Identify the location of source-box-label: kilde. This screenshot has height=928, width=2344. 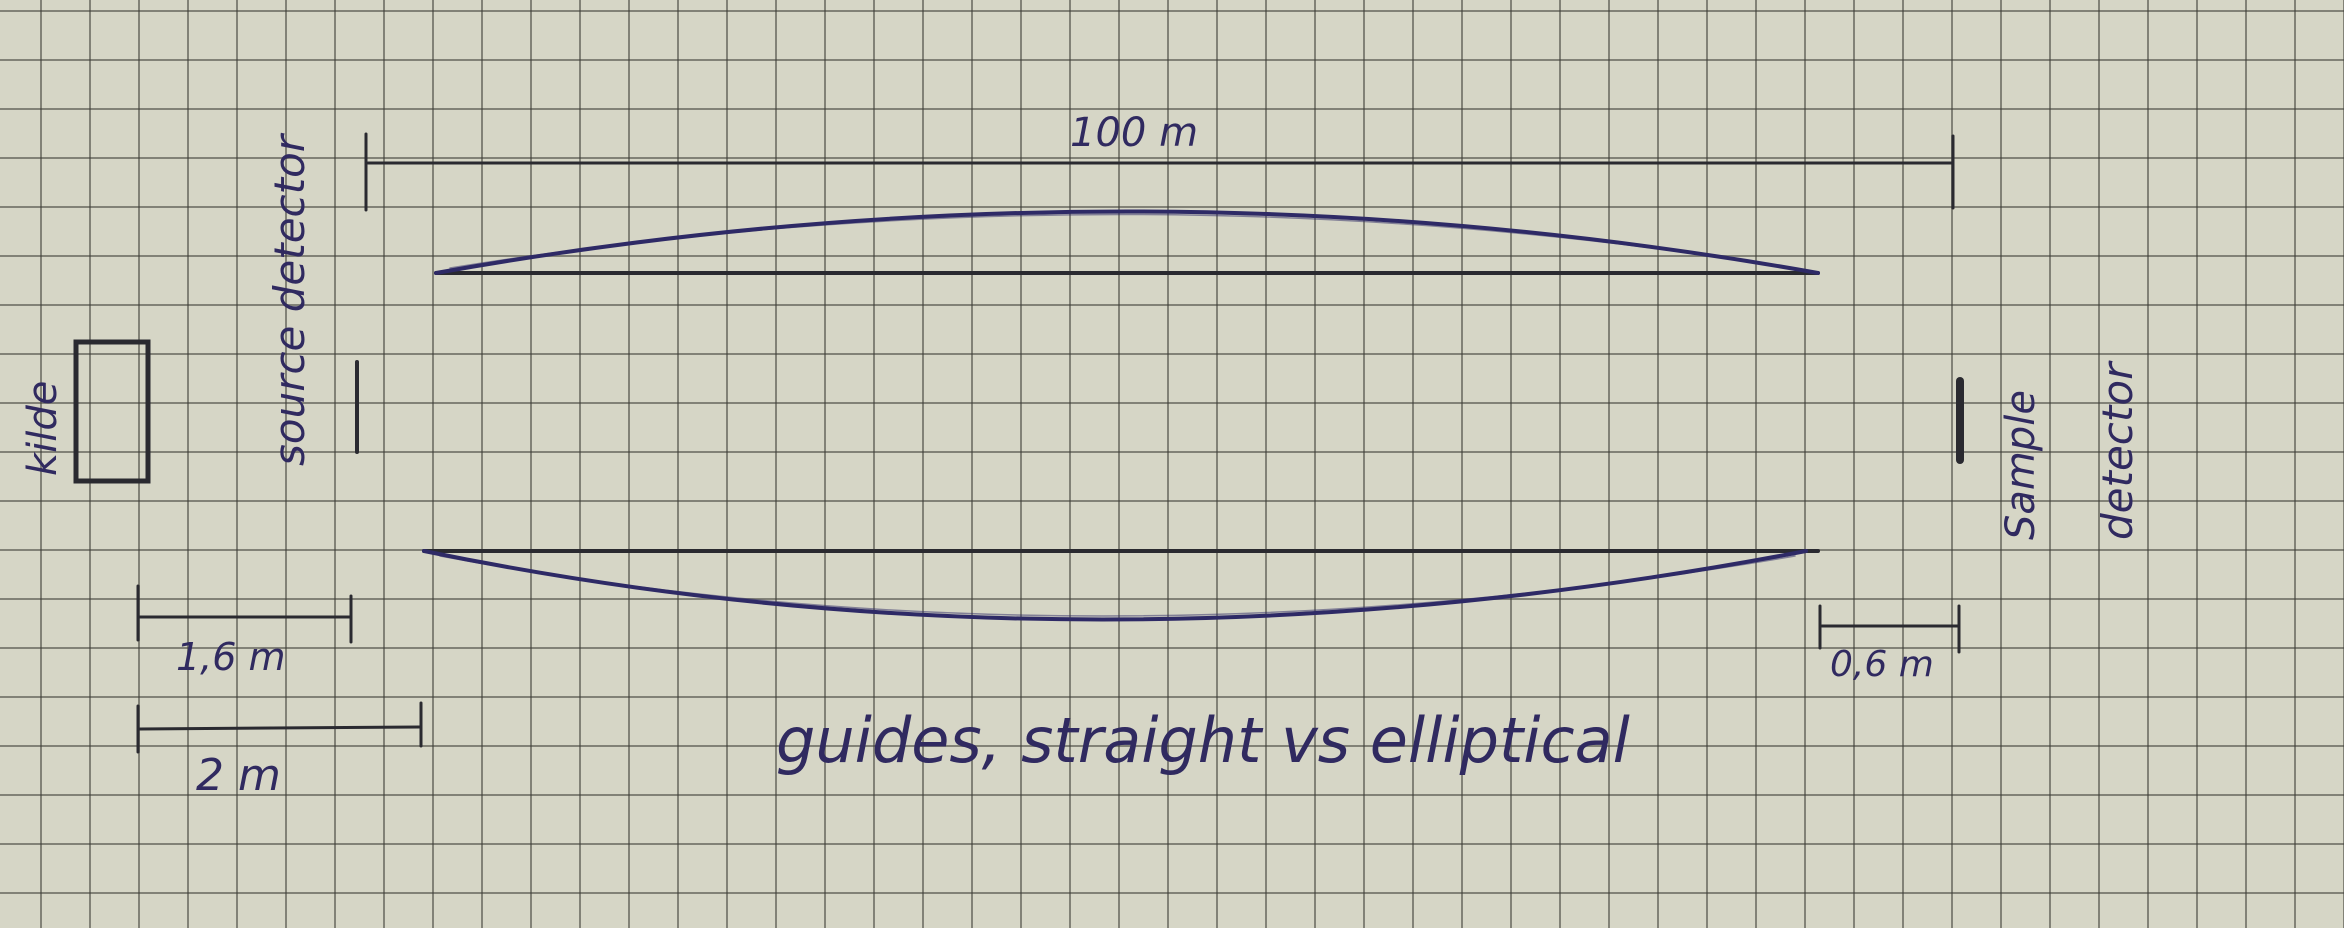
(43, 428).